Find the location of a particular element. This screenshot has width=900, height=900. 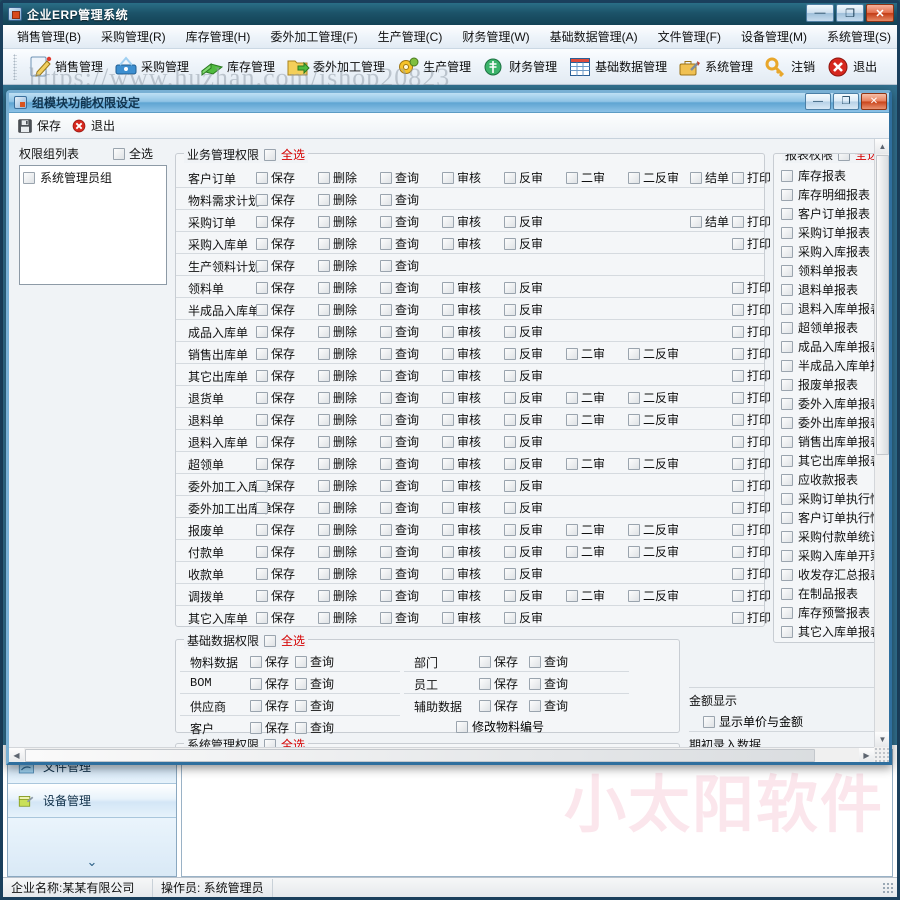

chevron-down-icon: ⌄ is located at coordinates (92, 861).